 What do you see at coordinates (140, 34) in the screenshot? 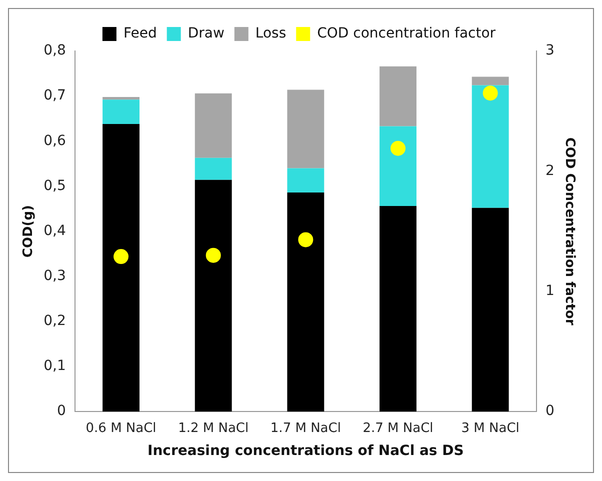
I see `legend-label: Feed` at bounding box center [140, 34].